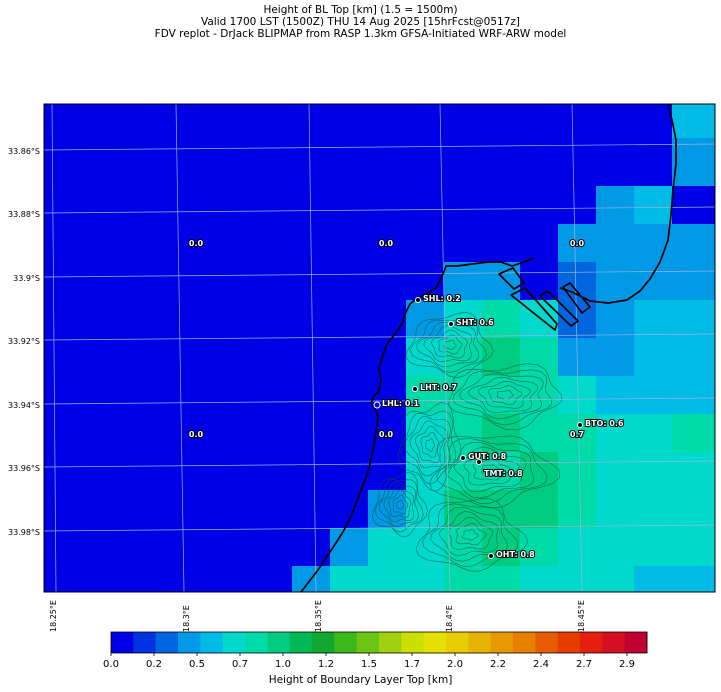  Describe the element at coordinates (24, 214) in the screenshot. I see `latitude-label: 33.88°S` at that location.